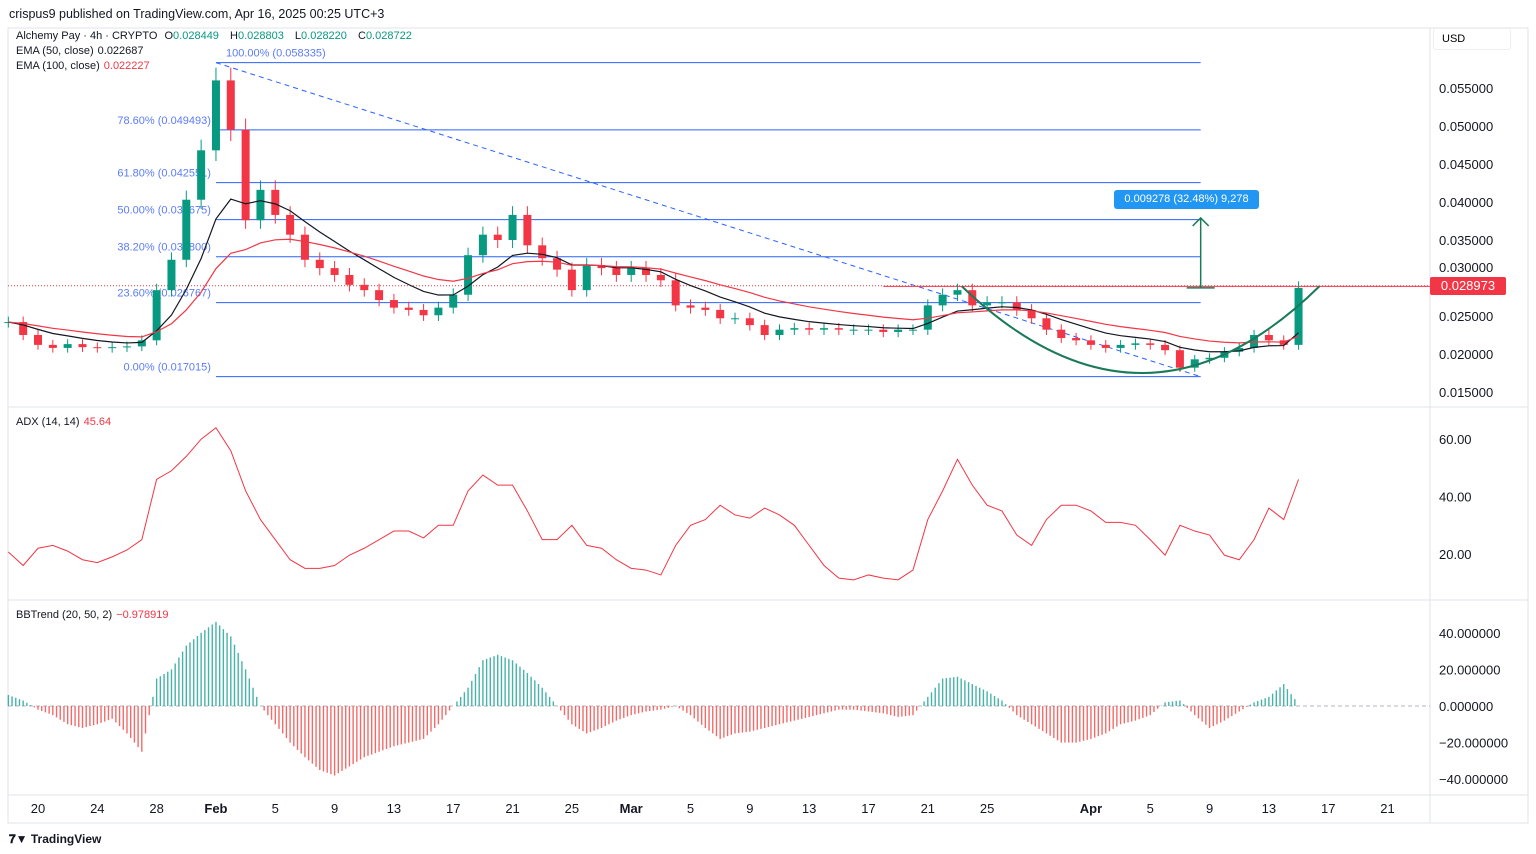 The image size is (1536, 854). What do you see at coordinates (97, 808) in the screenshot?
I see `time-tick: 24` at bounding box center [97, 808].